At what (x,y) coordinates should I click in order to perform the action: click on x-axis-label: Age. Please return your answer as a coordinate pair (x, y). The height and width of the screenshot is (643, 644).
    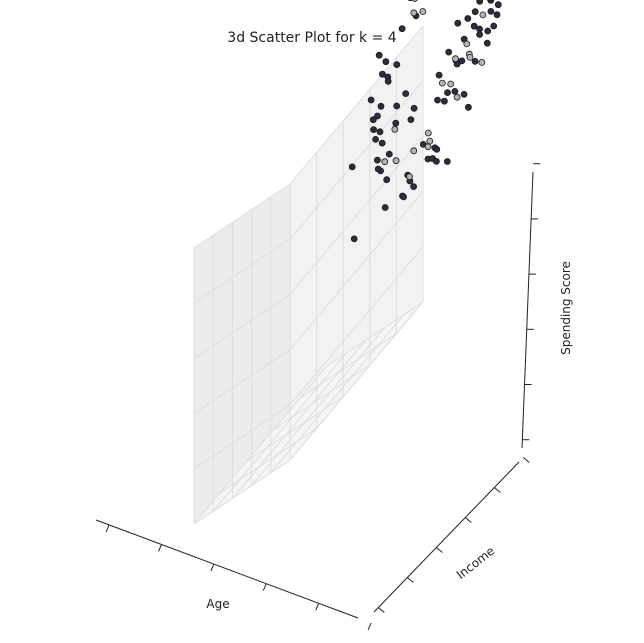
    Looking at the image, I should click on (217, 604).